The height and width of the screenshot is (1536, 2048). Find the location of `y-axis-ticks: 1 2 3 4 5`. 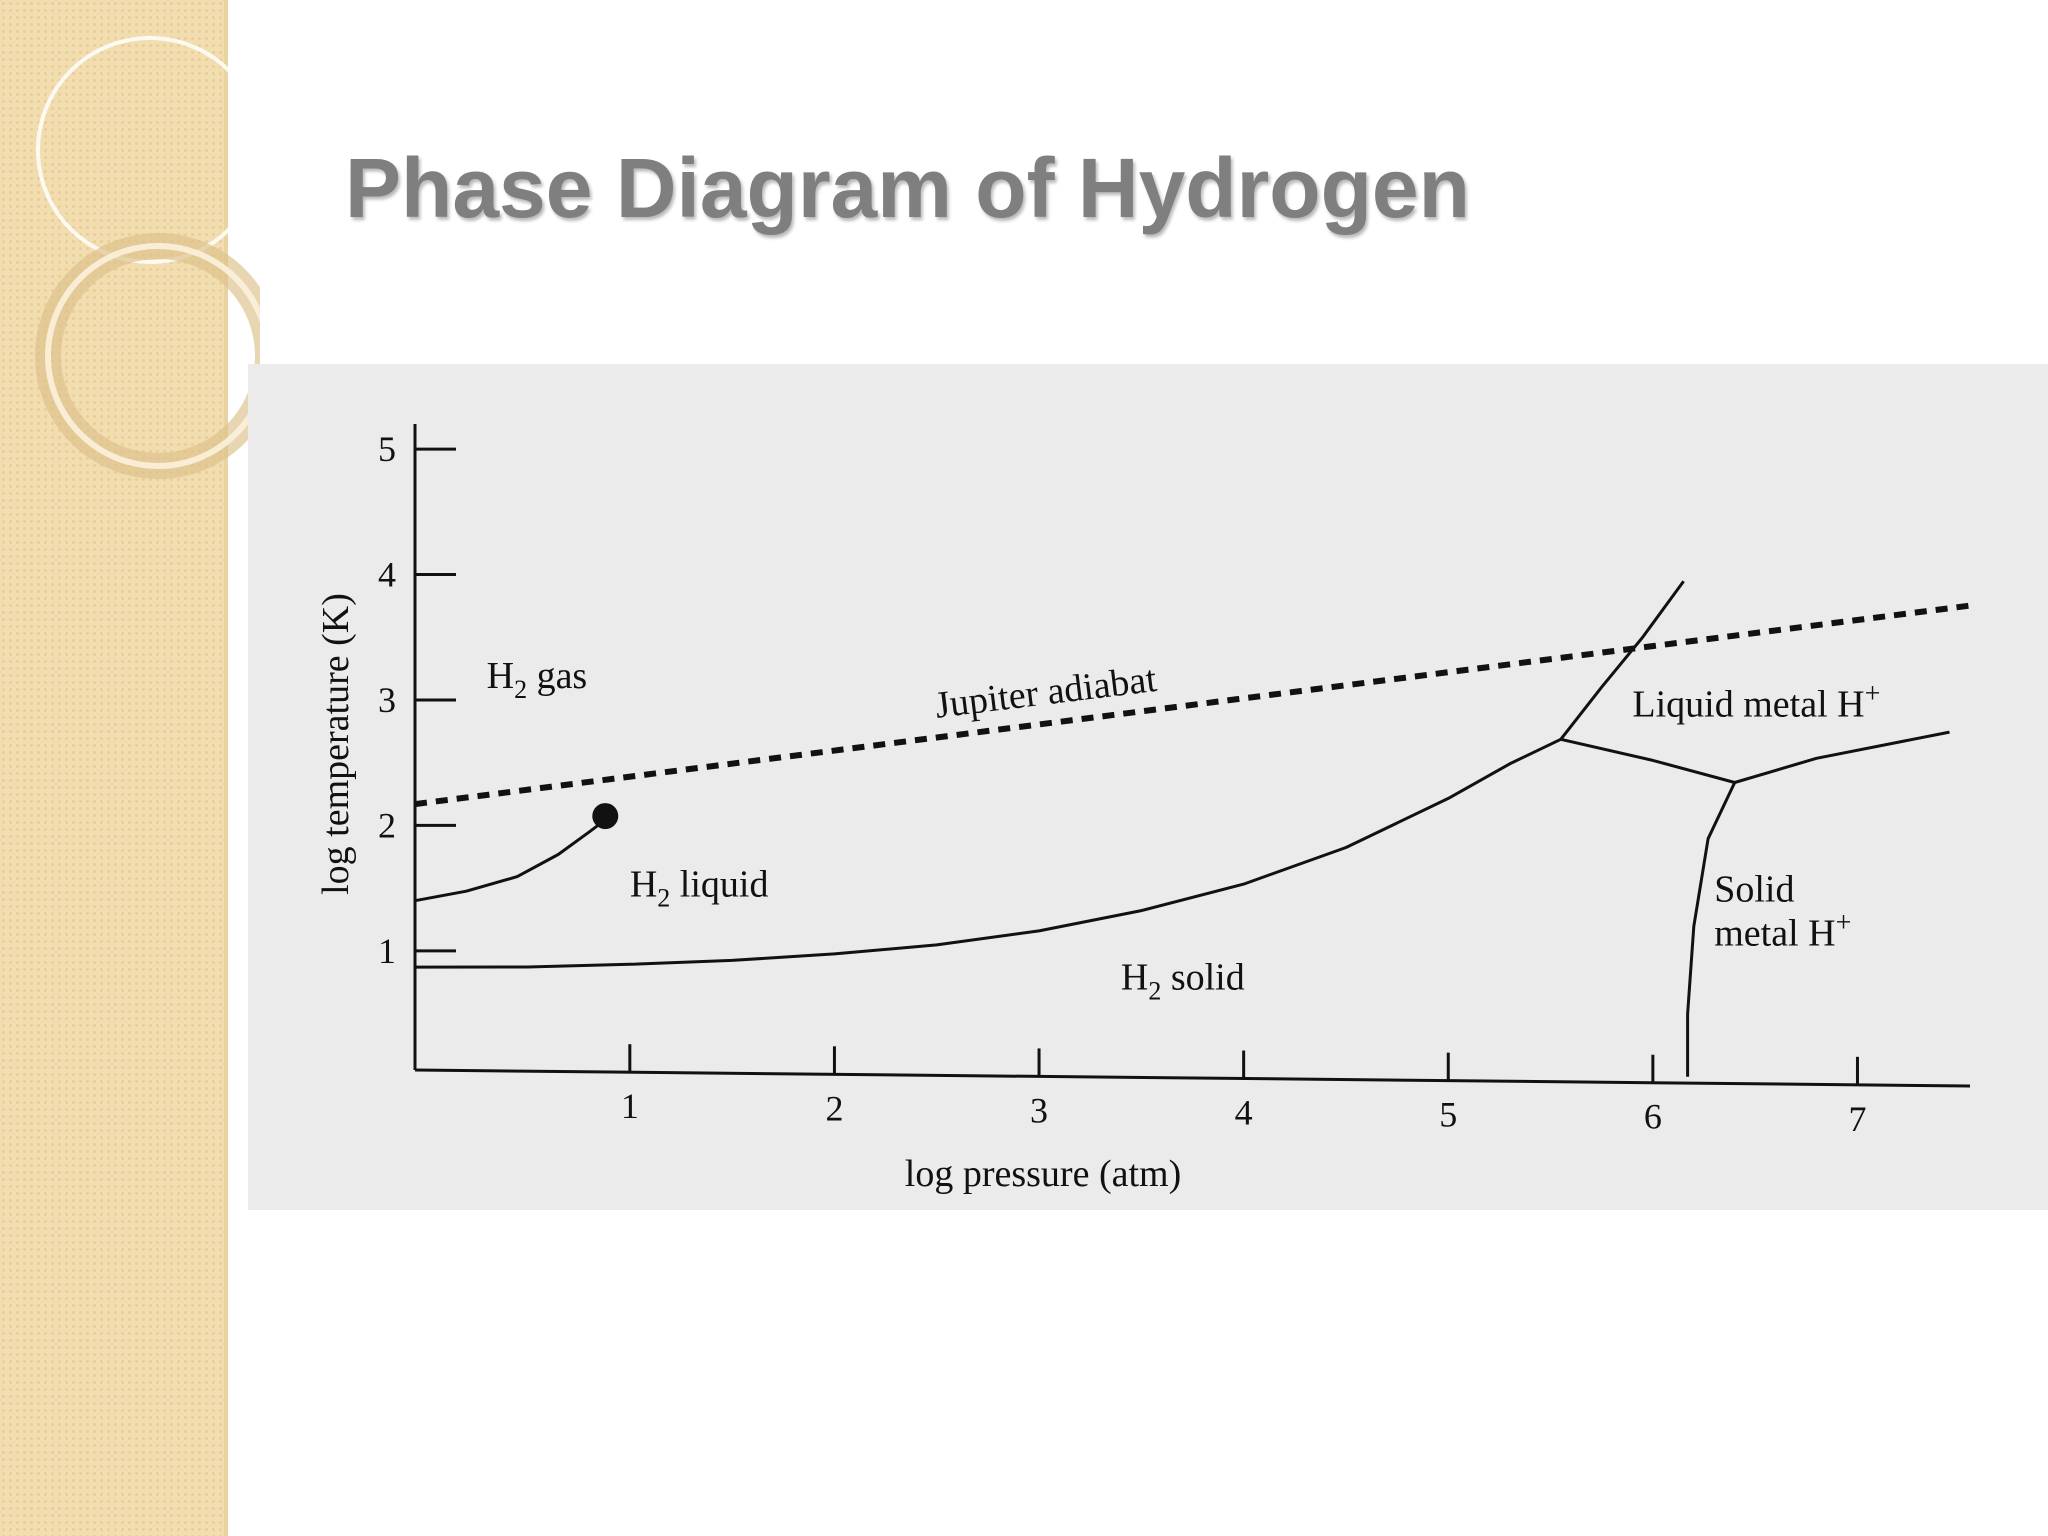

y-axis-ticks: 1 2 3 4 5 is located at coordinates (417, 700).